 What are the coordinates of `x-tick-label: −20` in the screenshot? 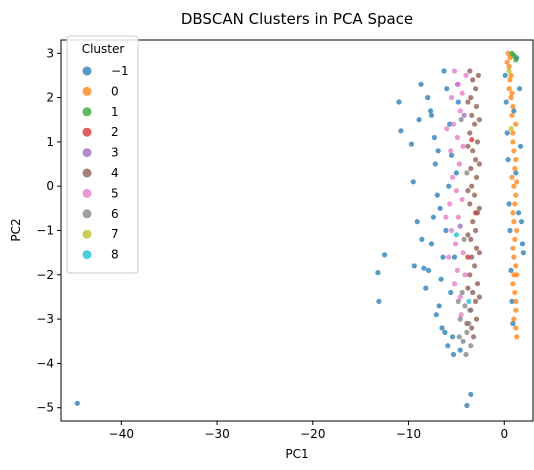 It's located at (312, 434).